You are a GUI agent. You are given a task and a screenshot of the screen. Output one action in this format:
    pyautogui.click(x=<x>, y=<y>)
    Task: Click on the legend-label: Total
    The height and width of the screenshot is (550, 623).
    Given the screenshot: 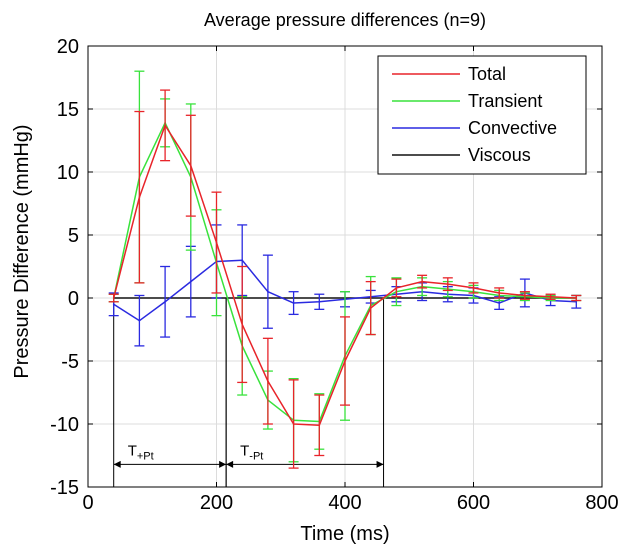 What is the action you would take?
    pyautogui.click(x=487, y=74)
    